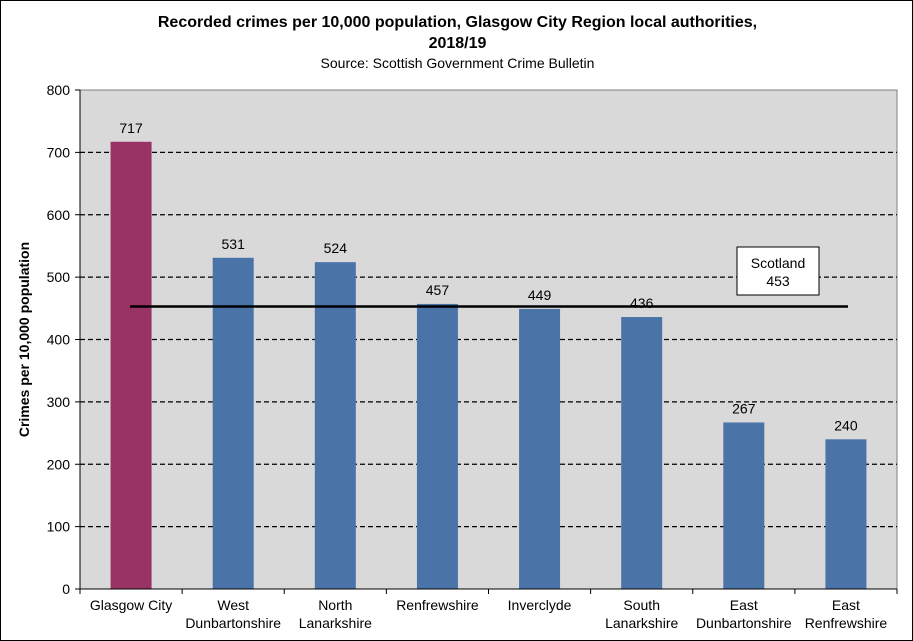 The height and width of the screenshot is (641, 913). I want to click on x-tick-label-line: Glasgow City, so click(131, 605).